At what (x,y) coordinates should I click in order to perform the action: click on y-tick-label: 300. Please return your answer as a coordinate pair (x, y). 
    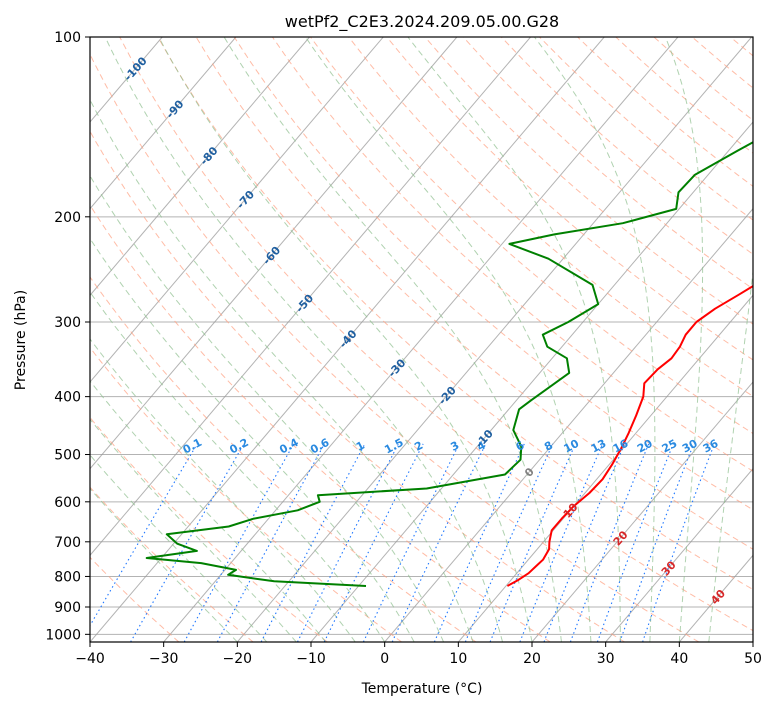
    Looking at the image, I should click on (67, 323).